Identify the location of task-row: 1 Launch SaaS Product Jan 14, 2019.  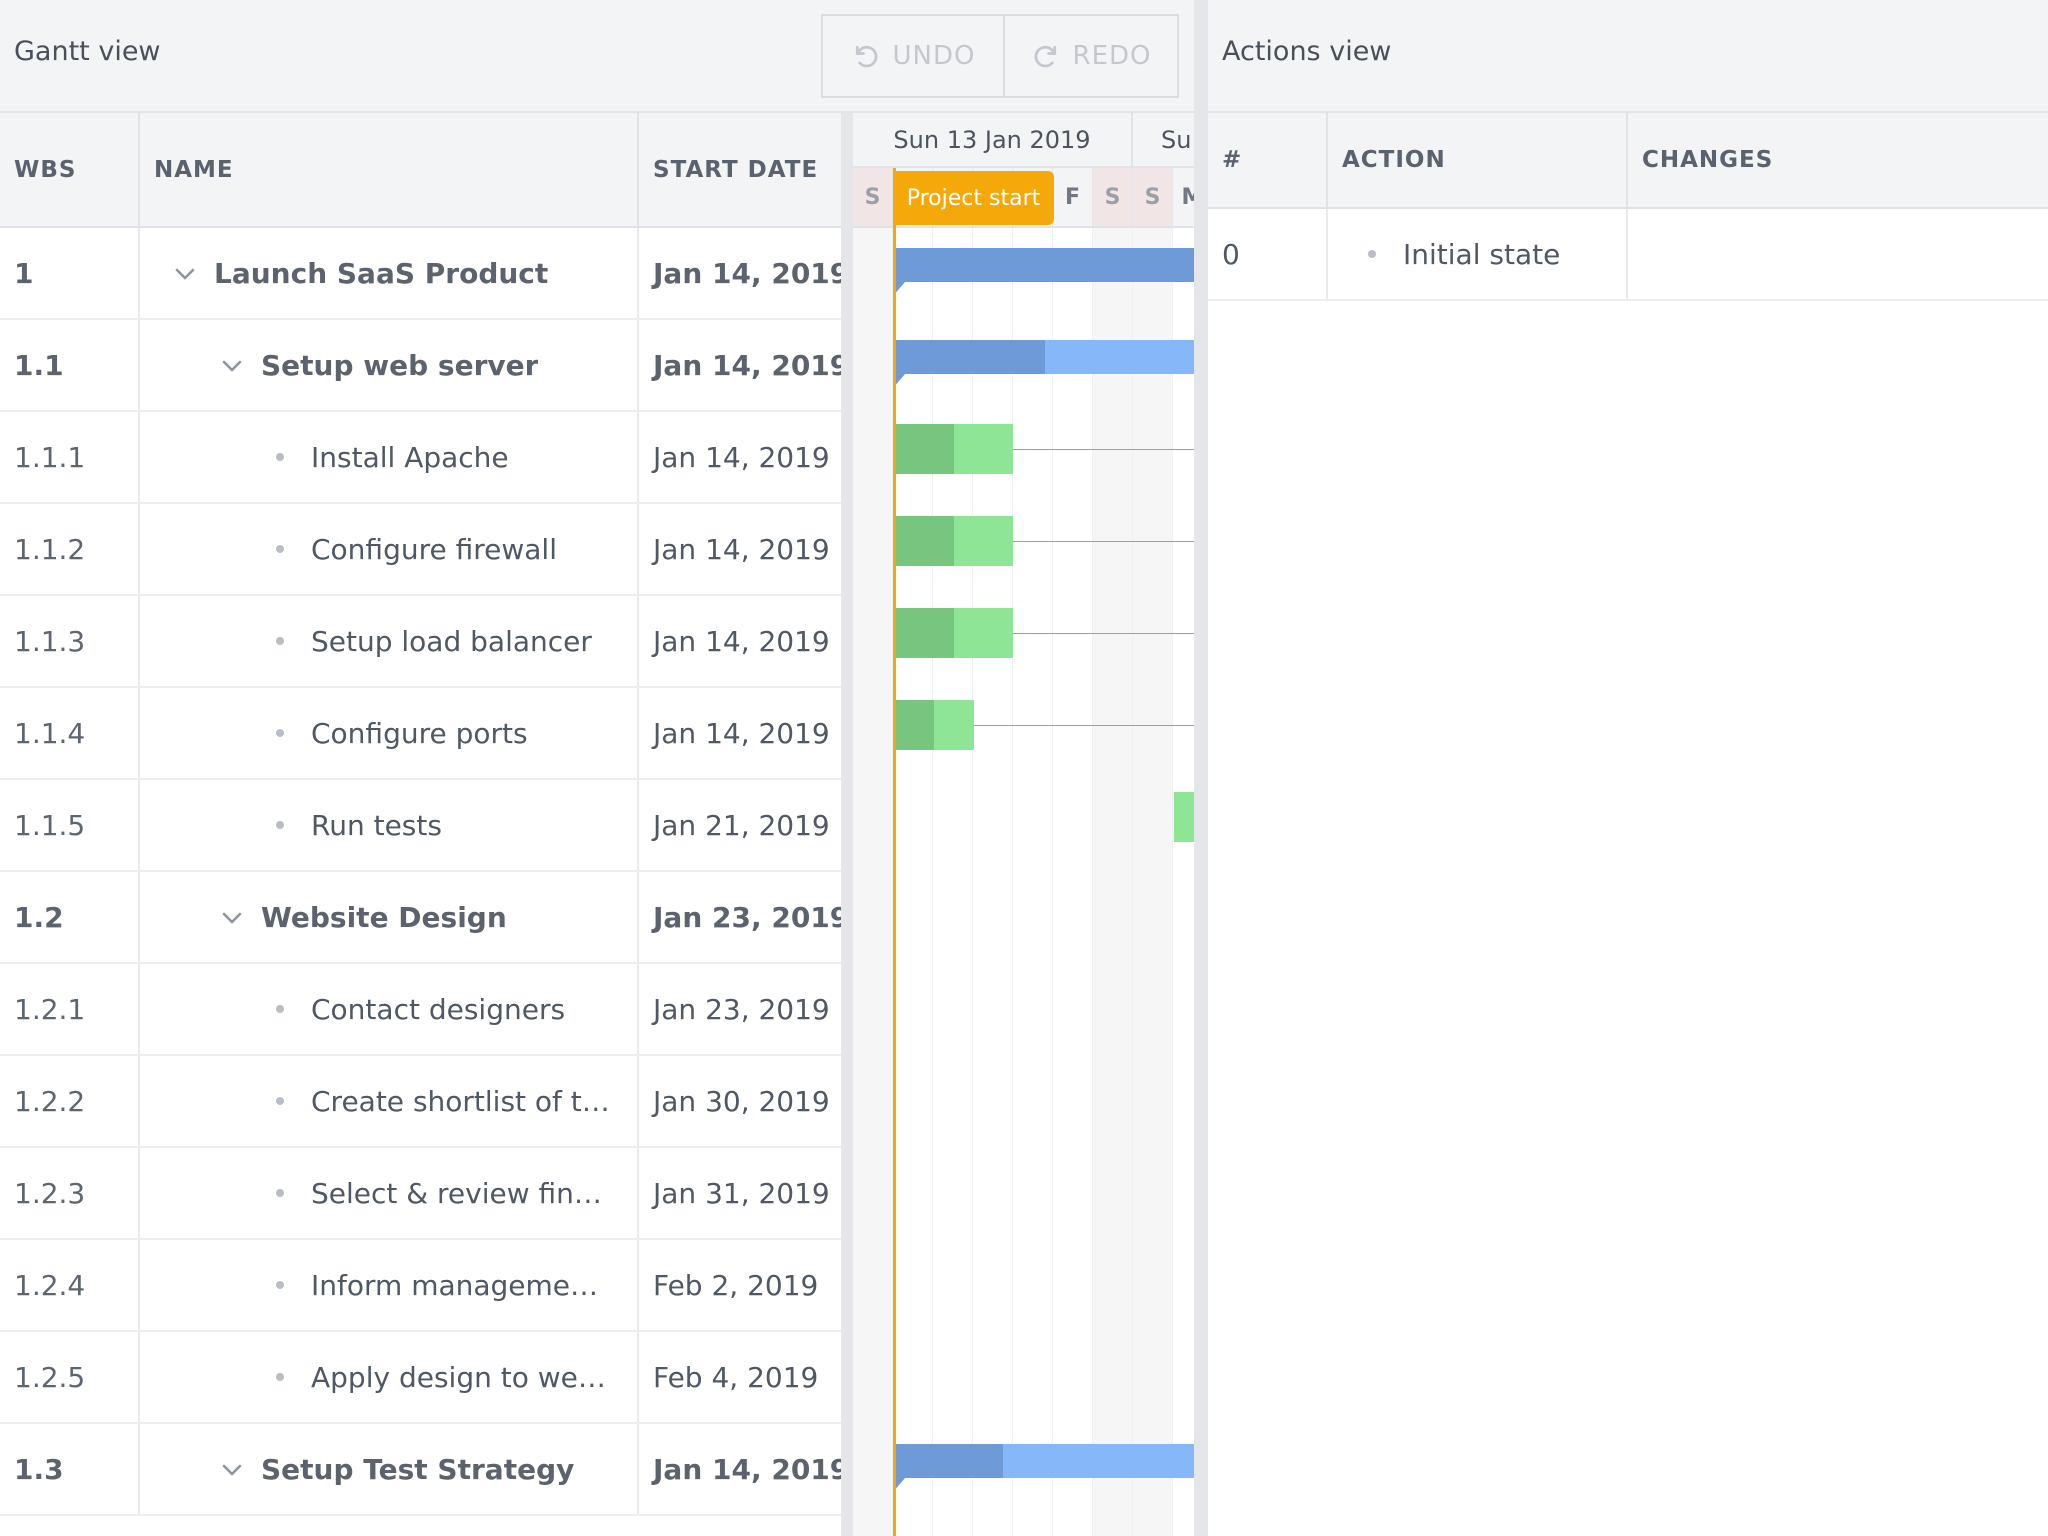
(420, 274).